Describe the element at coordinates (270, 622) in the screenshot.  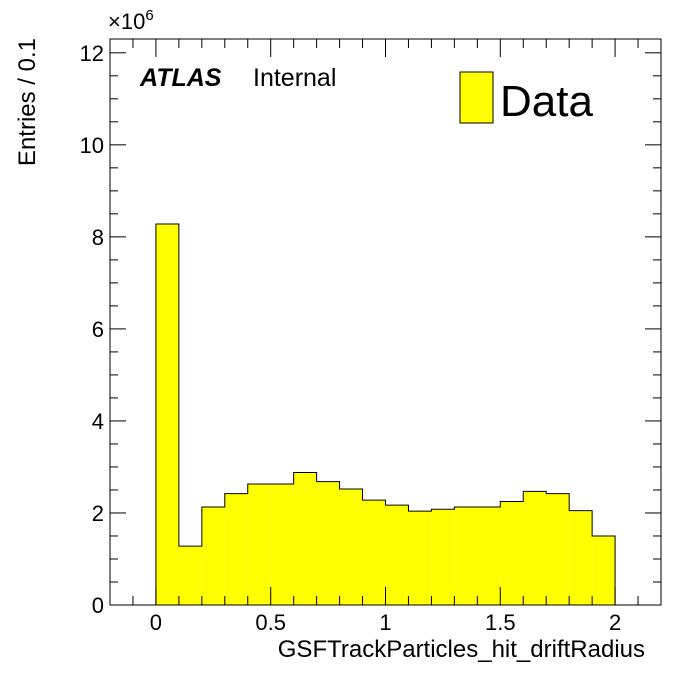
I see `x-tick-label: 0.5` at that location.